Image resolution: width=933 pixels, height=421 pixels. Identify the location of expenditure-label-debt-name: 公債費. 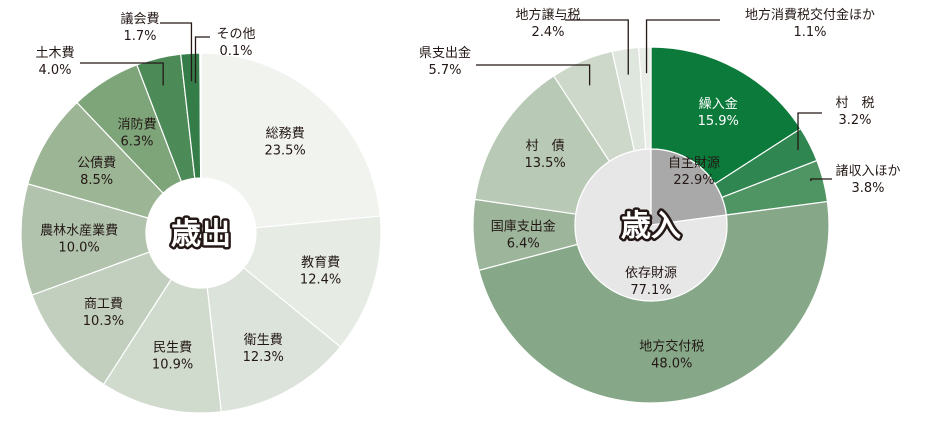
(96, 163).